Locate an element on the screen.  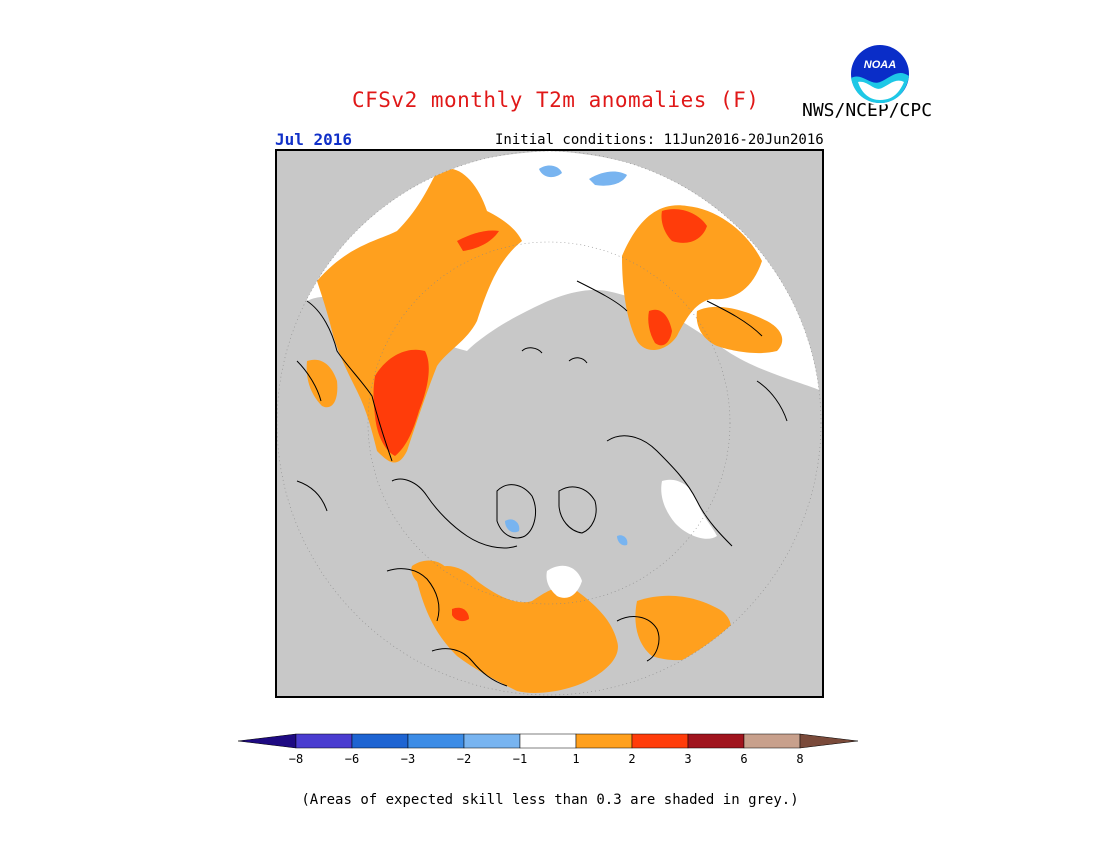
colorbar-tick-label: 1 is located at coordinates (575, 759).